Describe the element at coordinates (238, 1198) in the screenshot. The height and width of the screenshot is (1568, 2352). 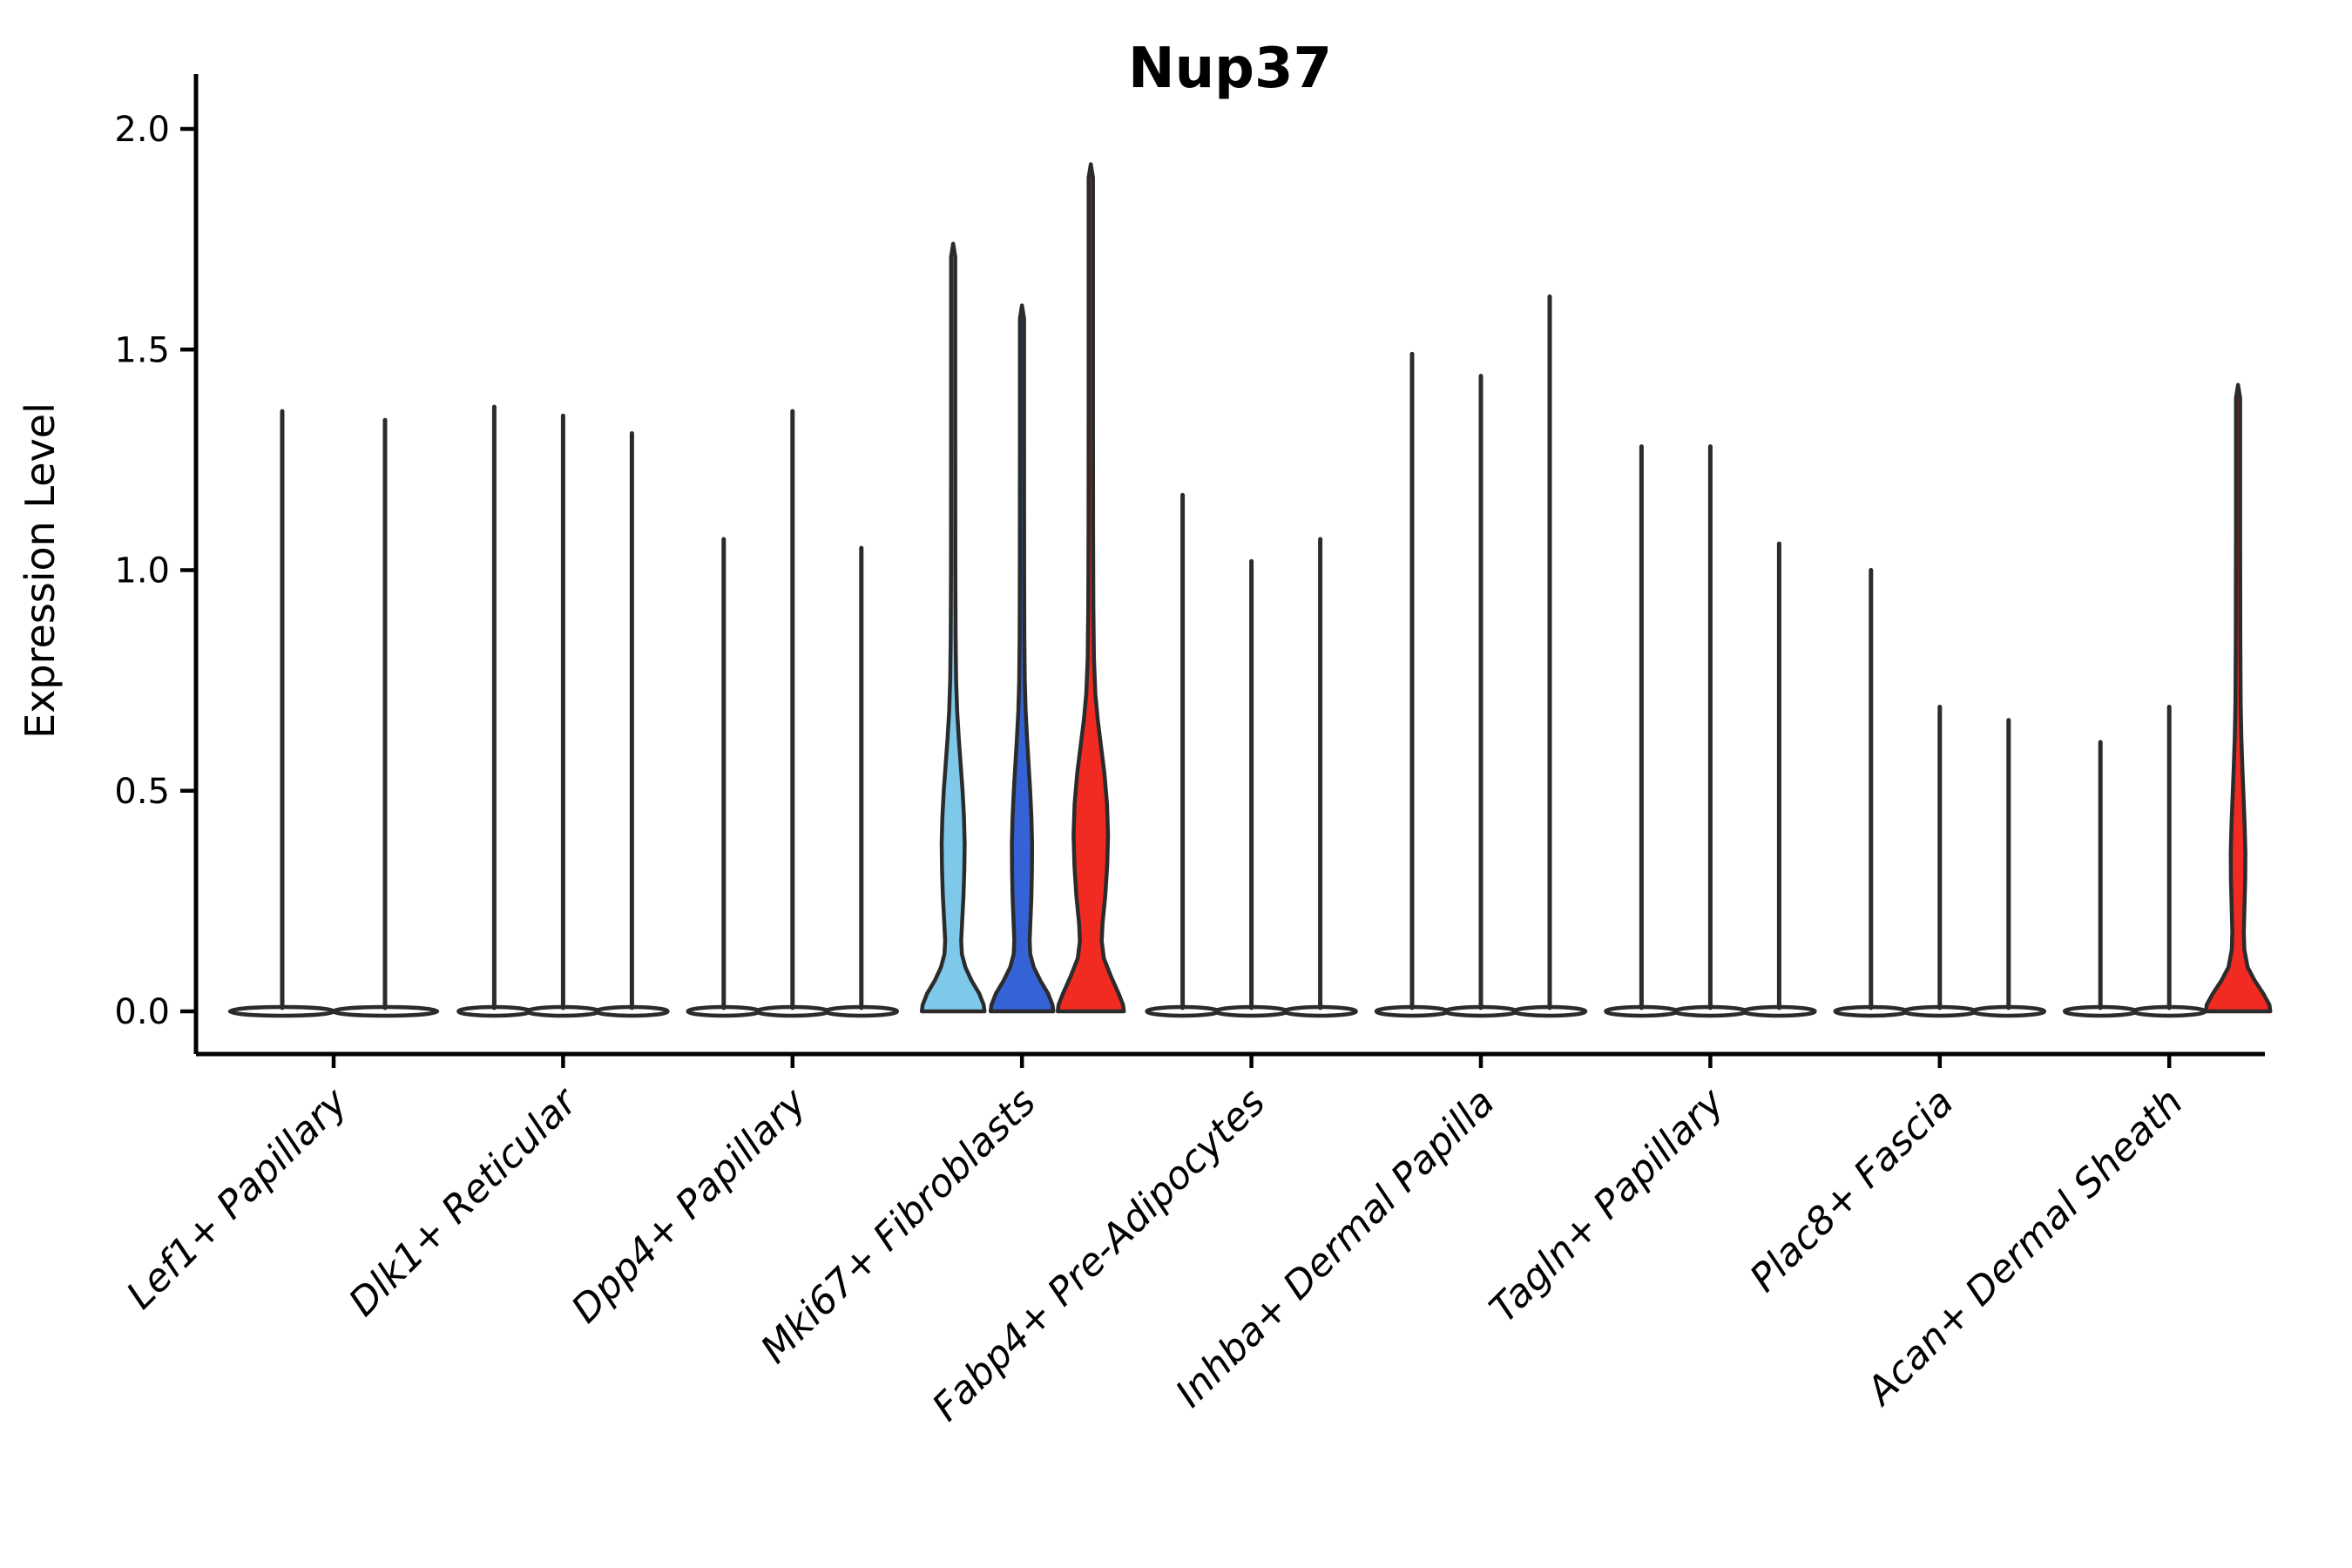
I see `x-tick-label: Lef1+ Papillary` at that location.